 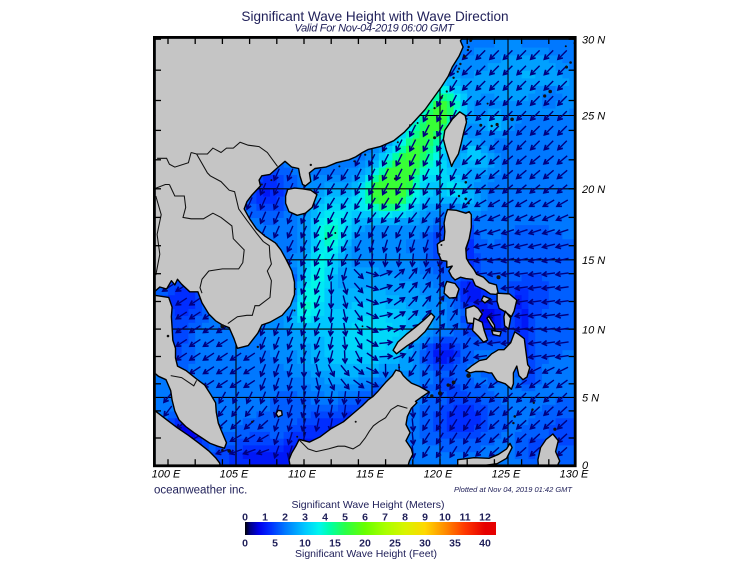 I want to click on svg-text: 25 N, so click(x=593, y=117).